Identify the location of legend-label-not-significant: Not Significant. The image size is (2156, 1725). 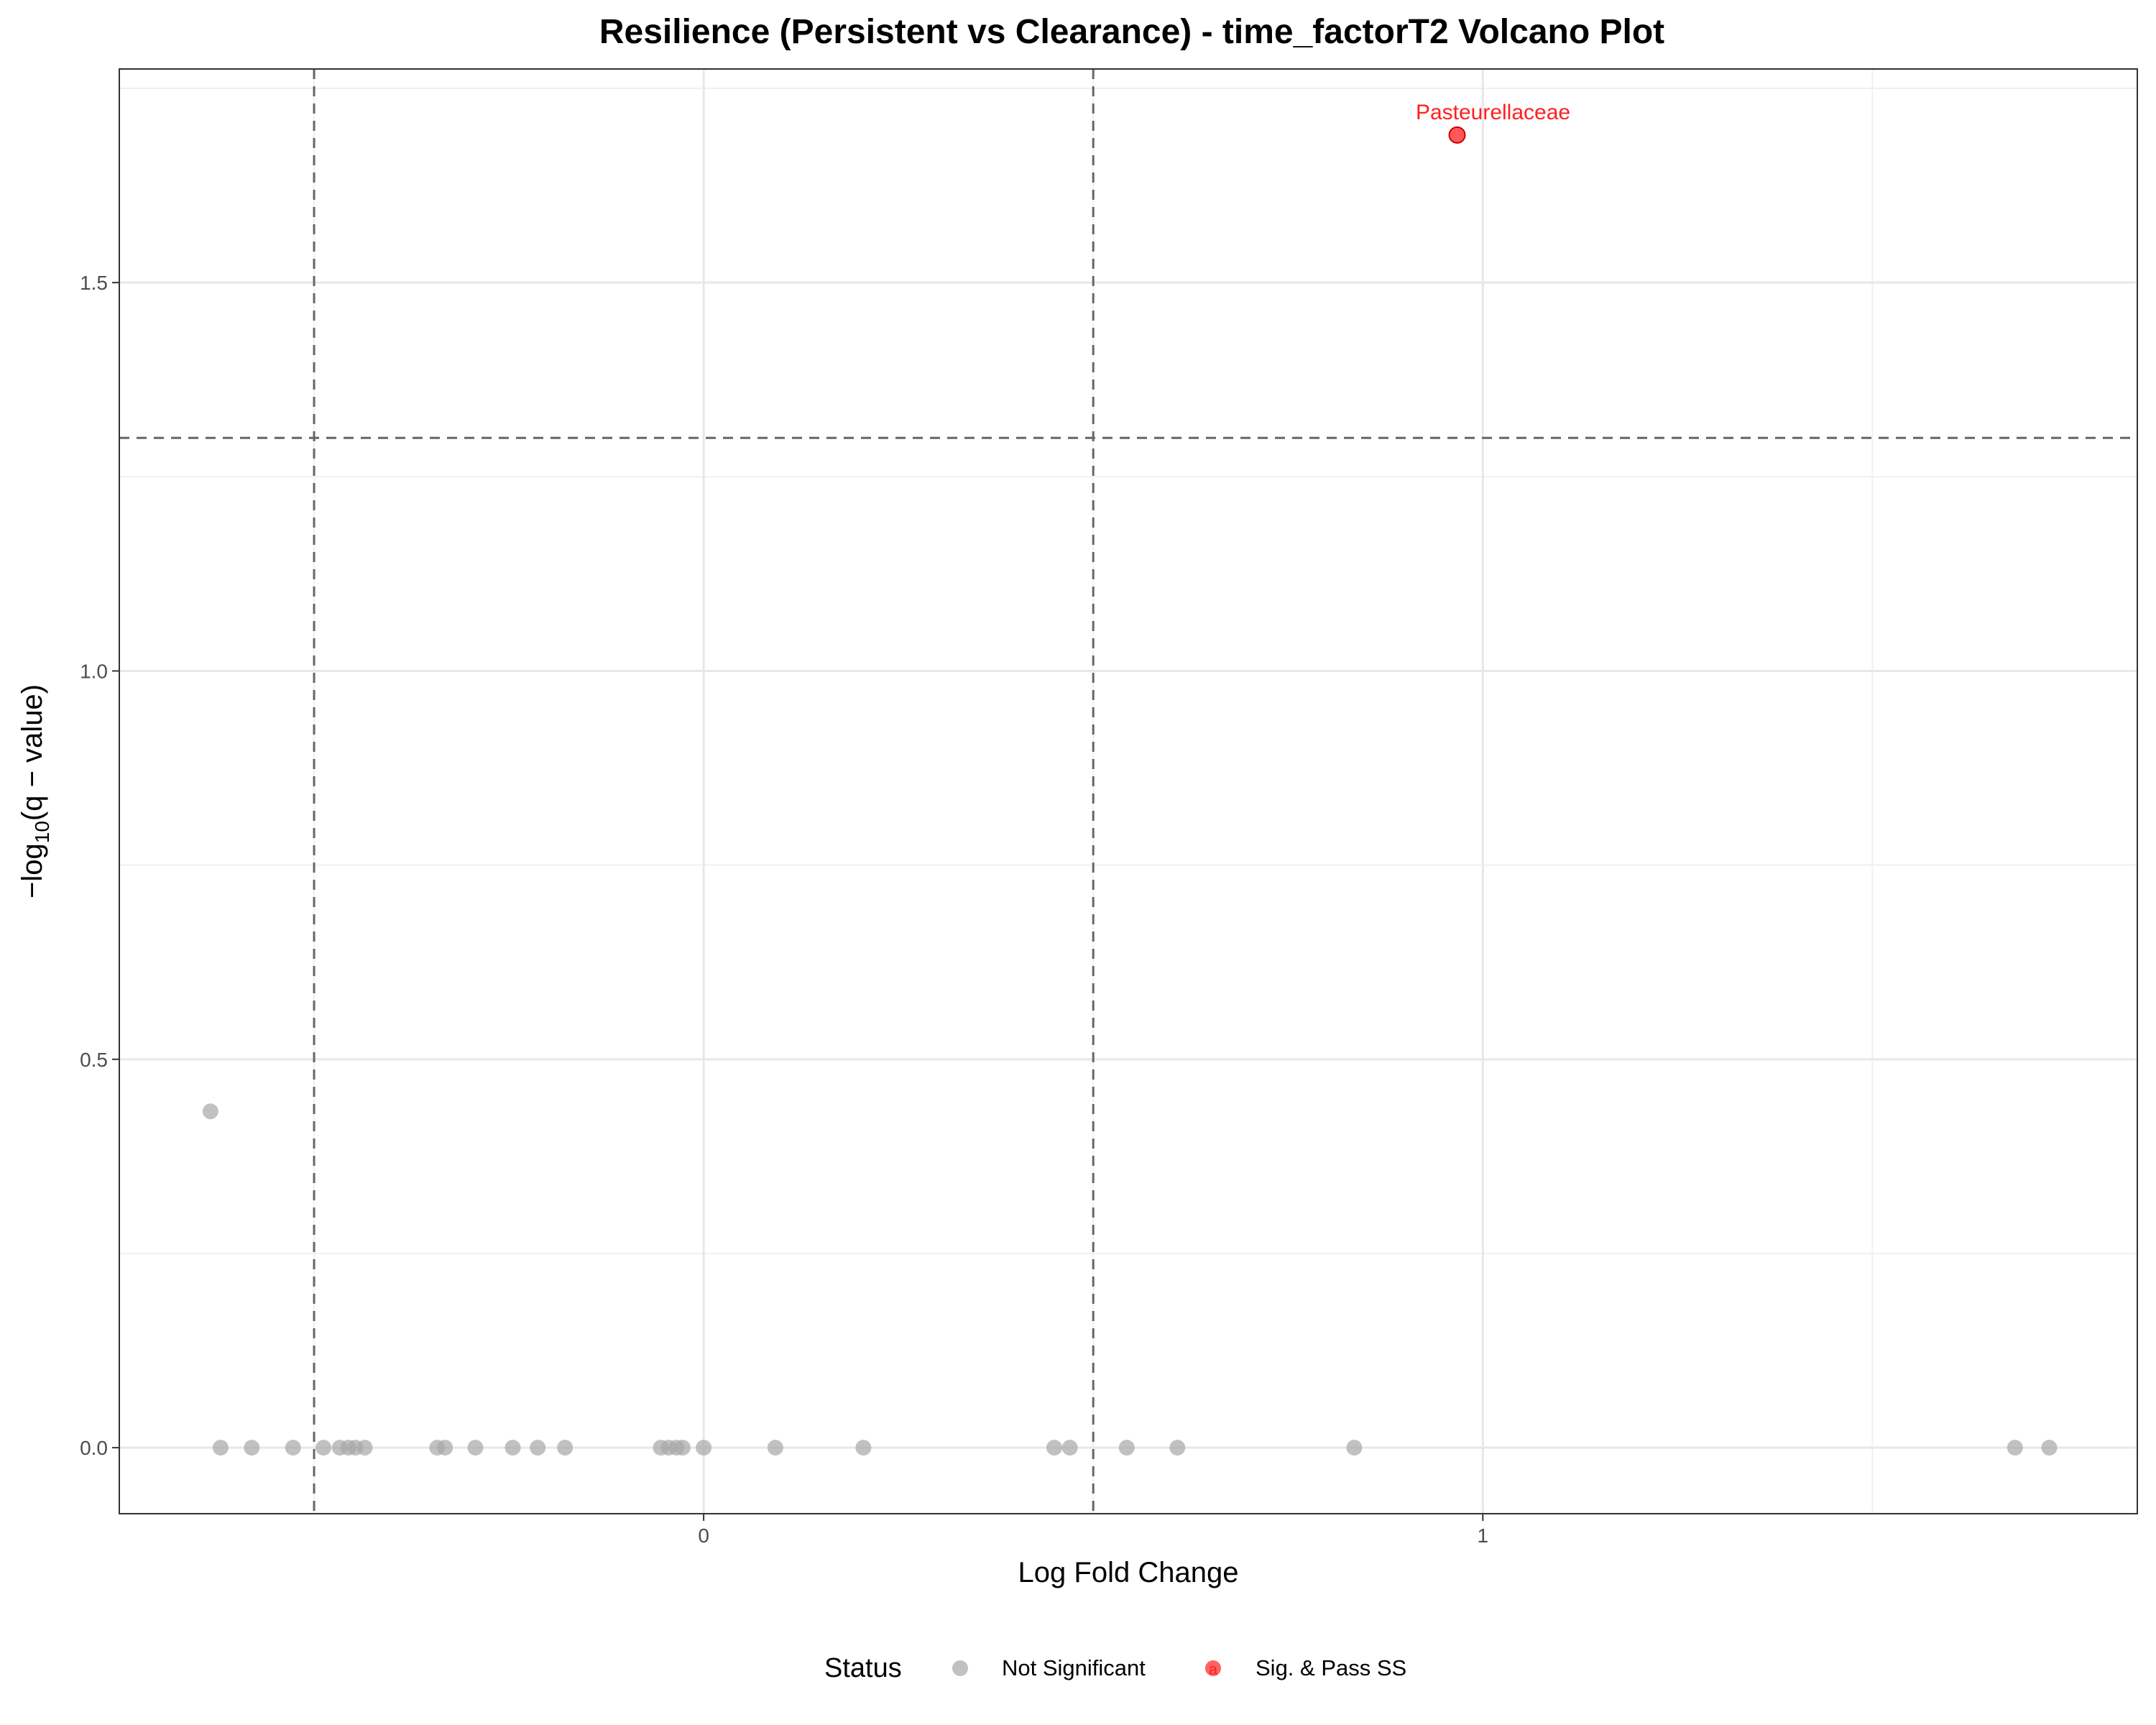
(1074, 1667).